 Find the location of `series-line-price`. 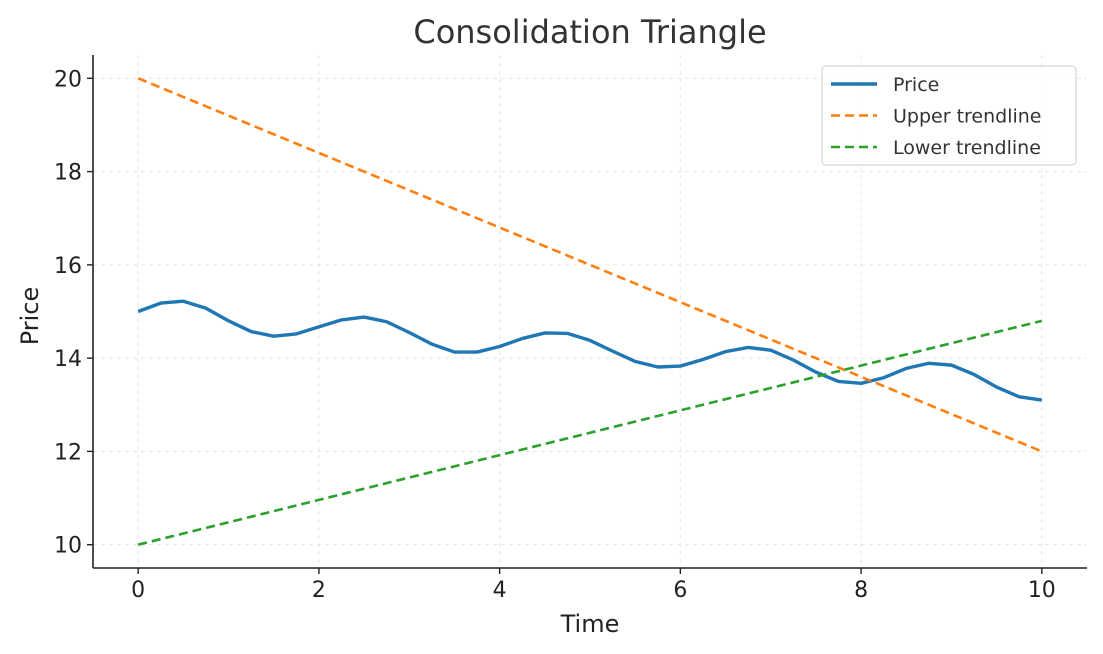

series-line-price is located at coordinates (590, 350).